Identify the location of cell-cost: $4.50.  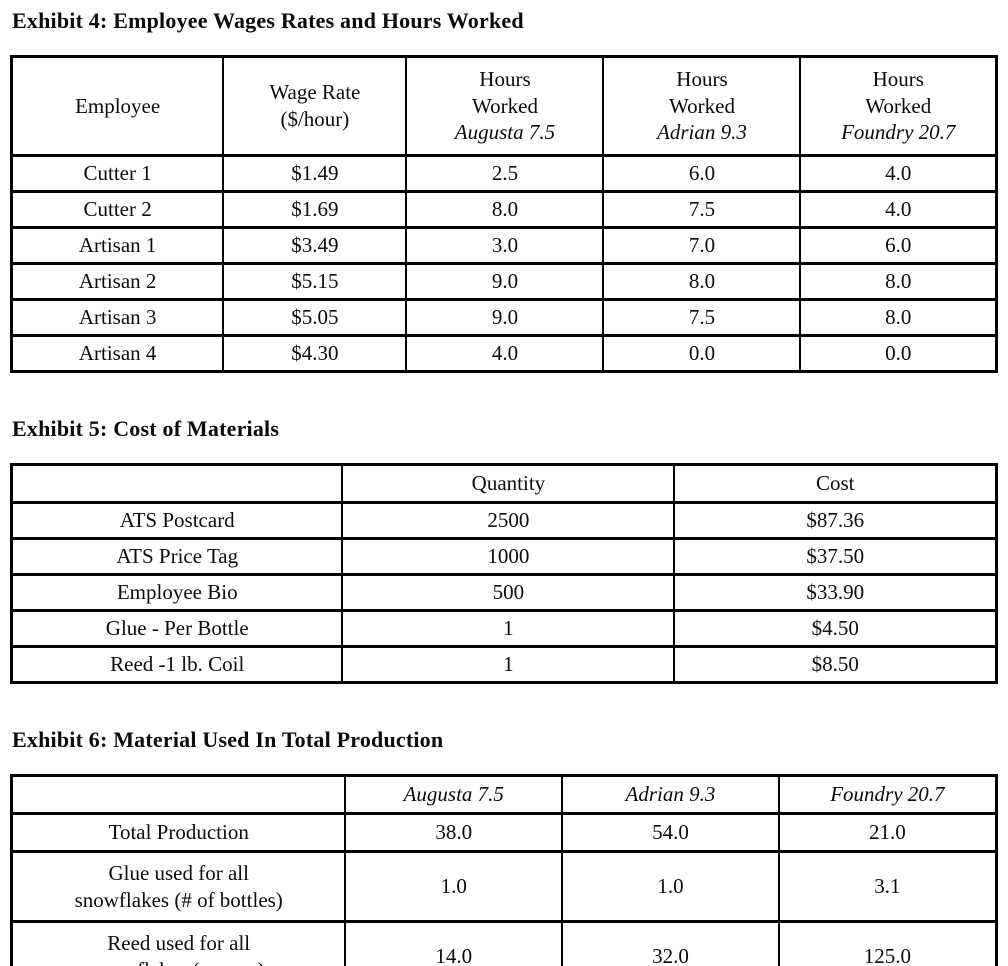
(835, 628).